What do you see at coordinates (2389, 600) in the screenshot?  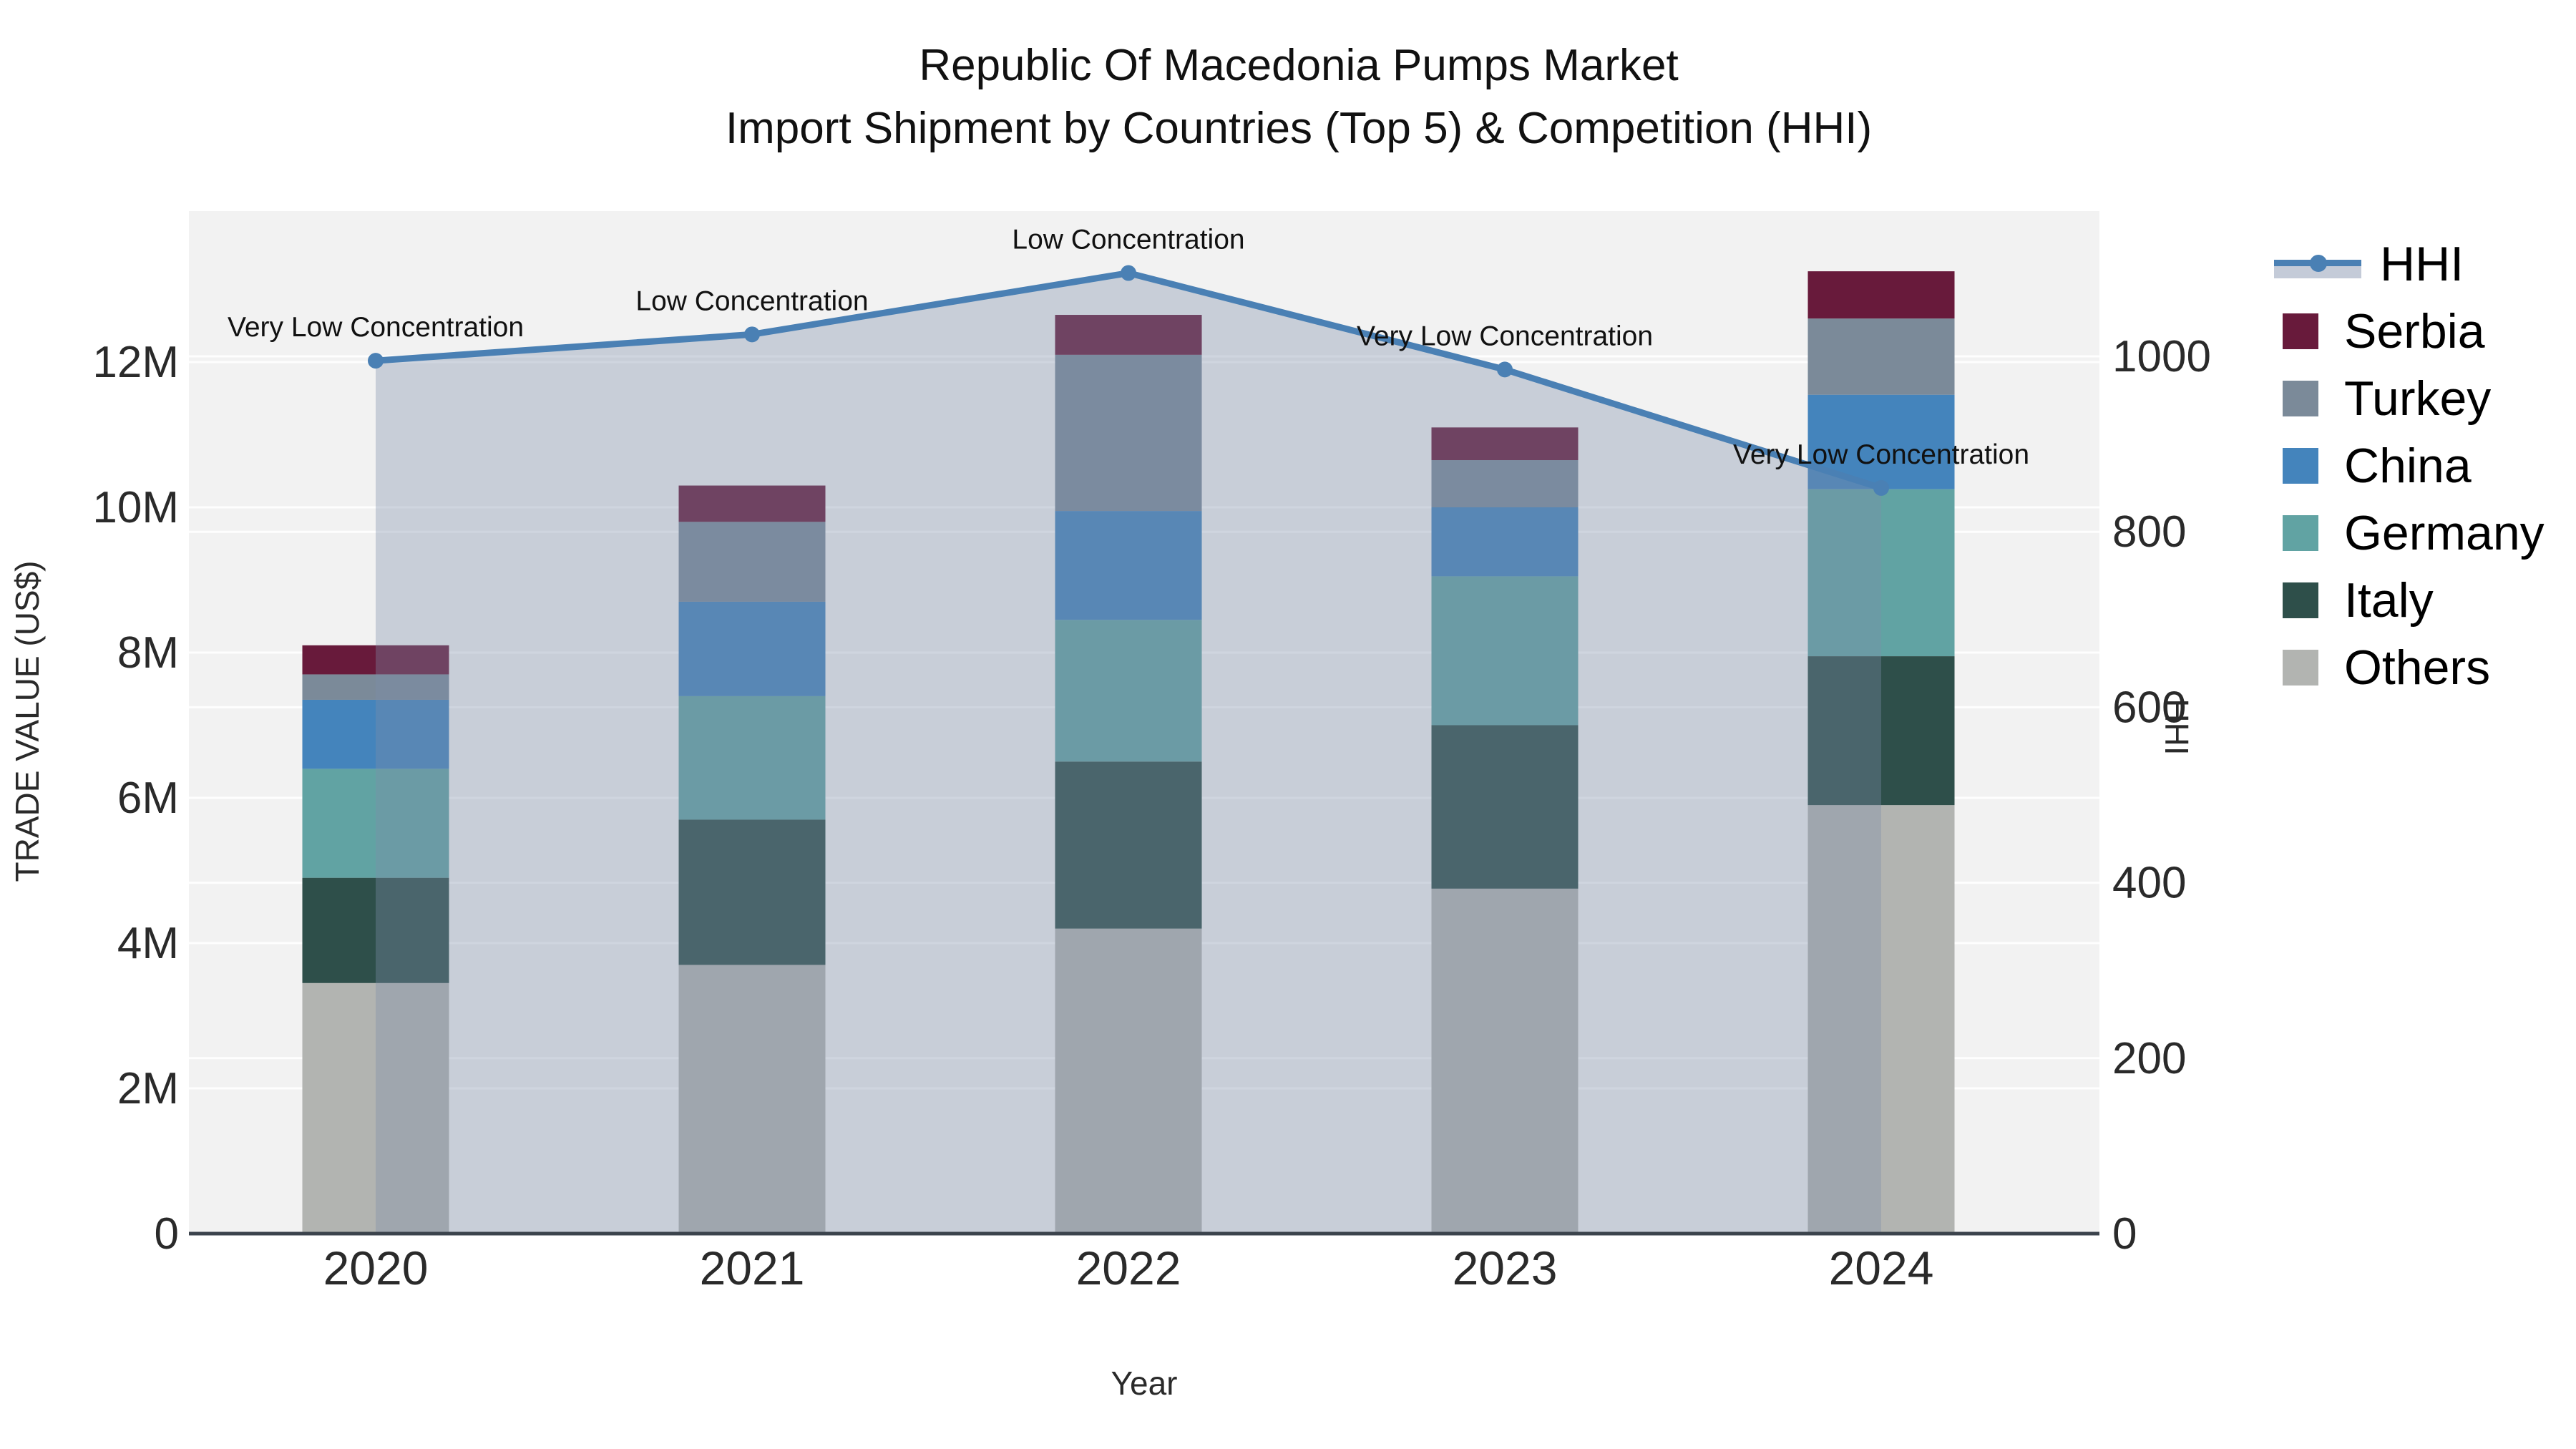 I see `legend-label-italy: Italy` at bounding box center [2389, 600].